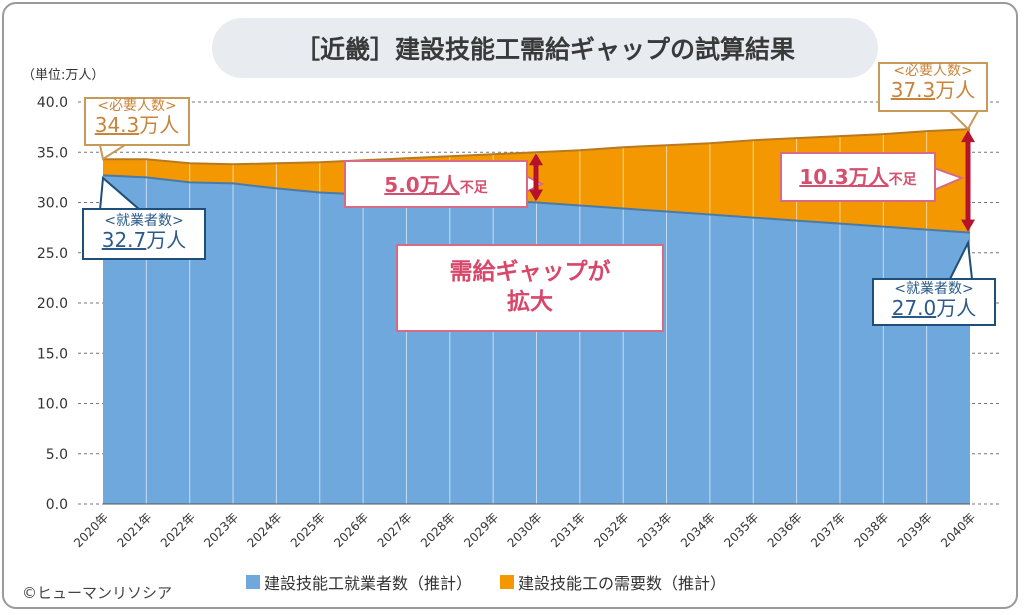  I want to click on legend-swatch-demand, so click(507, 582).